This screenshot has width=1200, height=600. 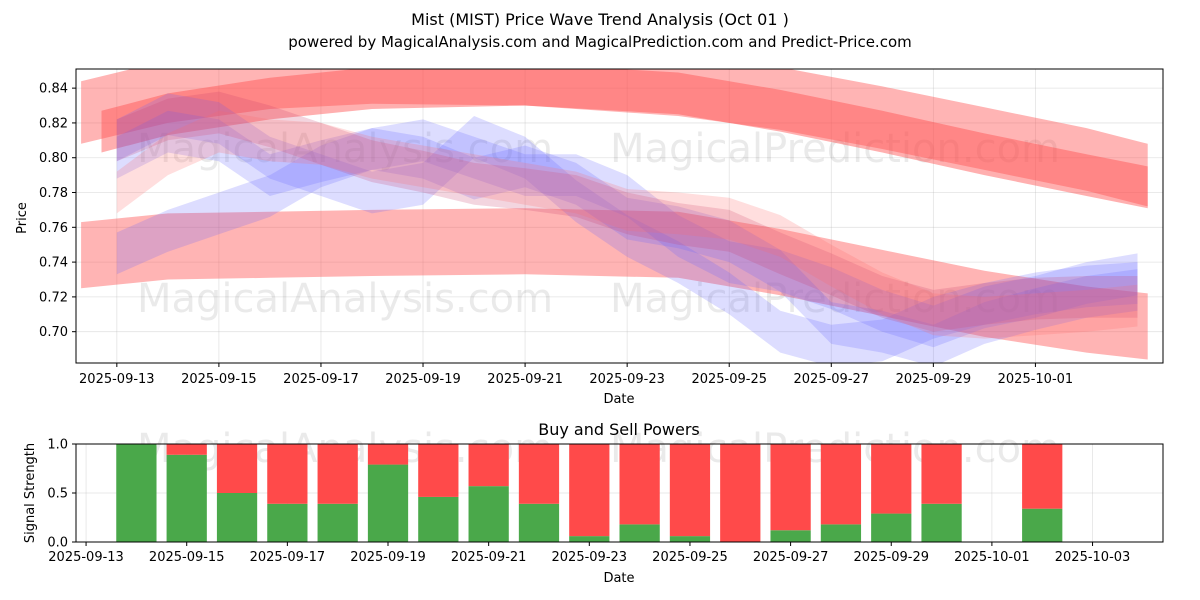 What do you see at coordinates (1093, 557) in the screenshot?
I see `bar-x-tick-label: 2025-10-03` at bounding box center [1093, 557].